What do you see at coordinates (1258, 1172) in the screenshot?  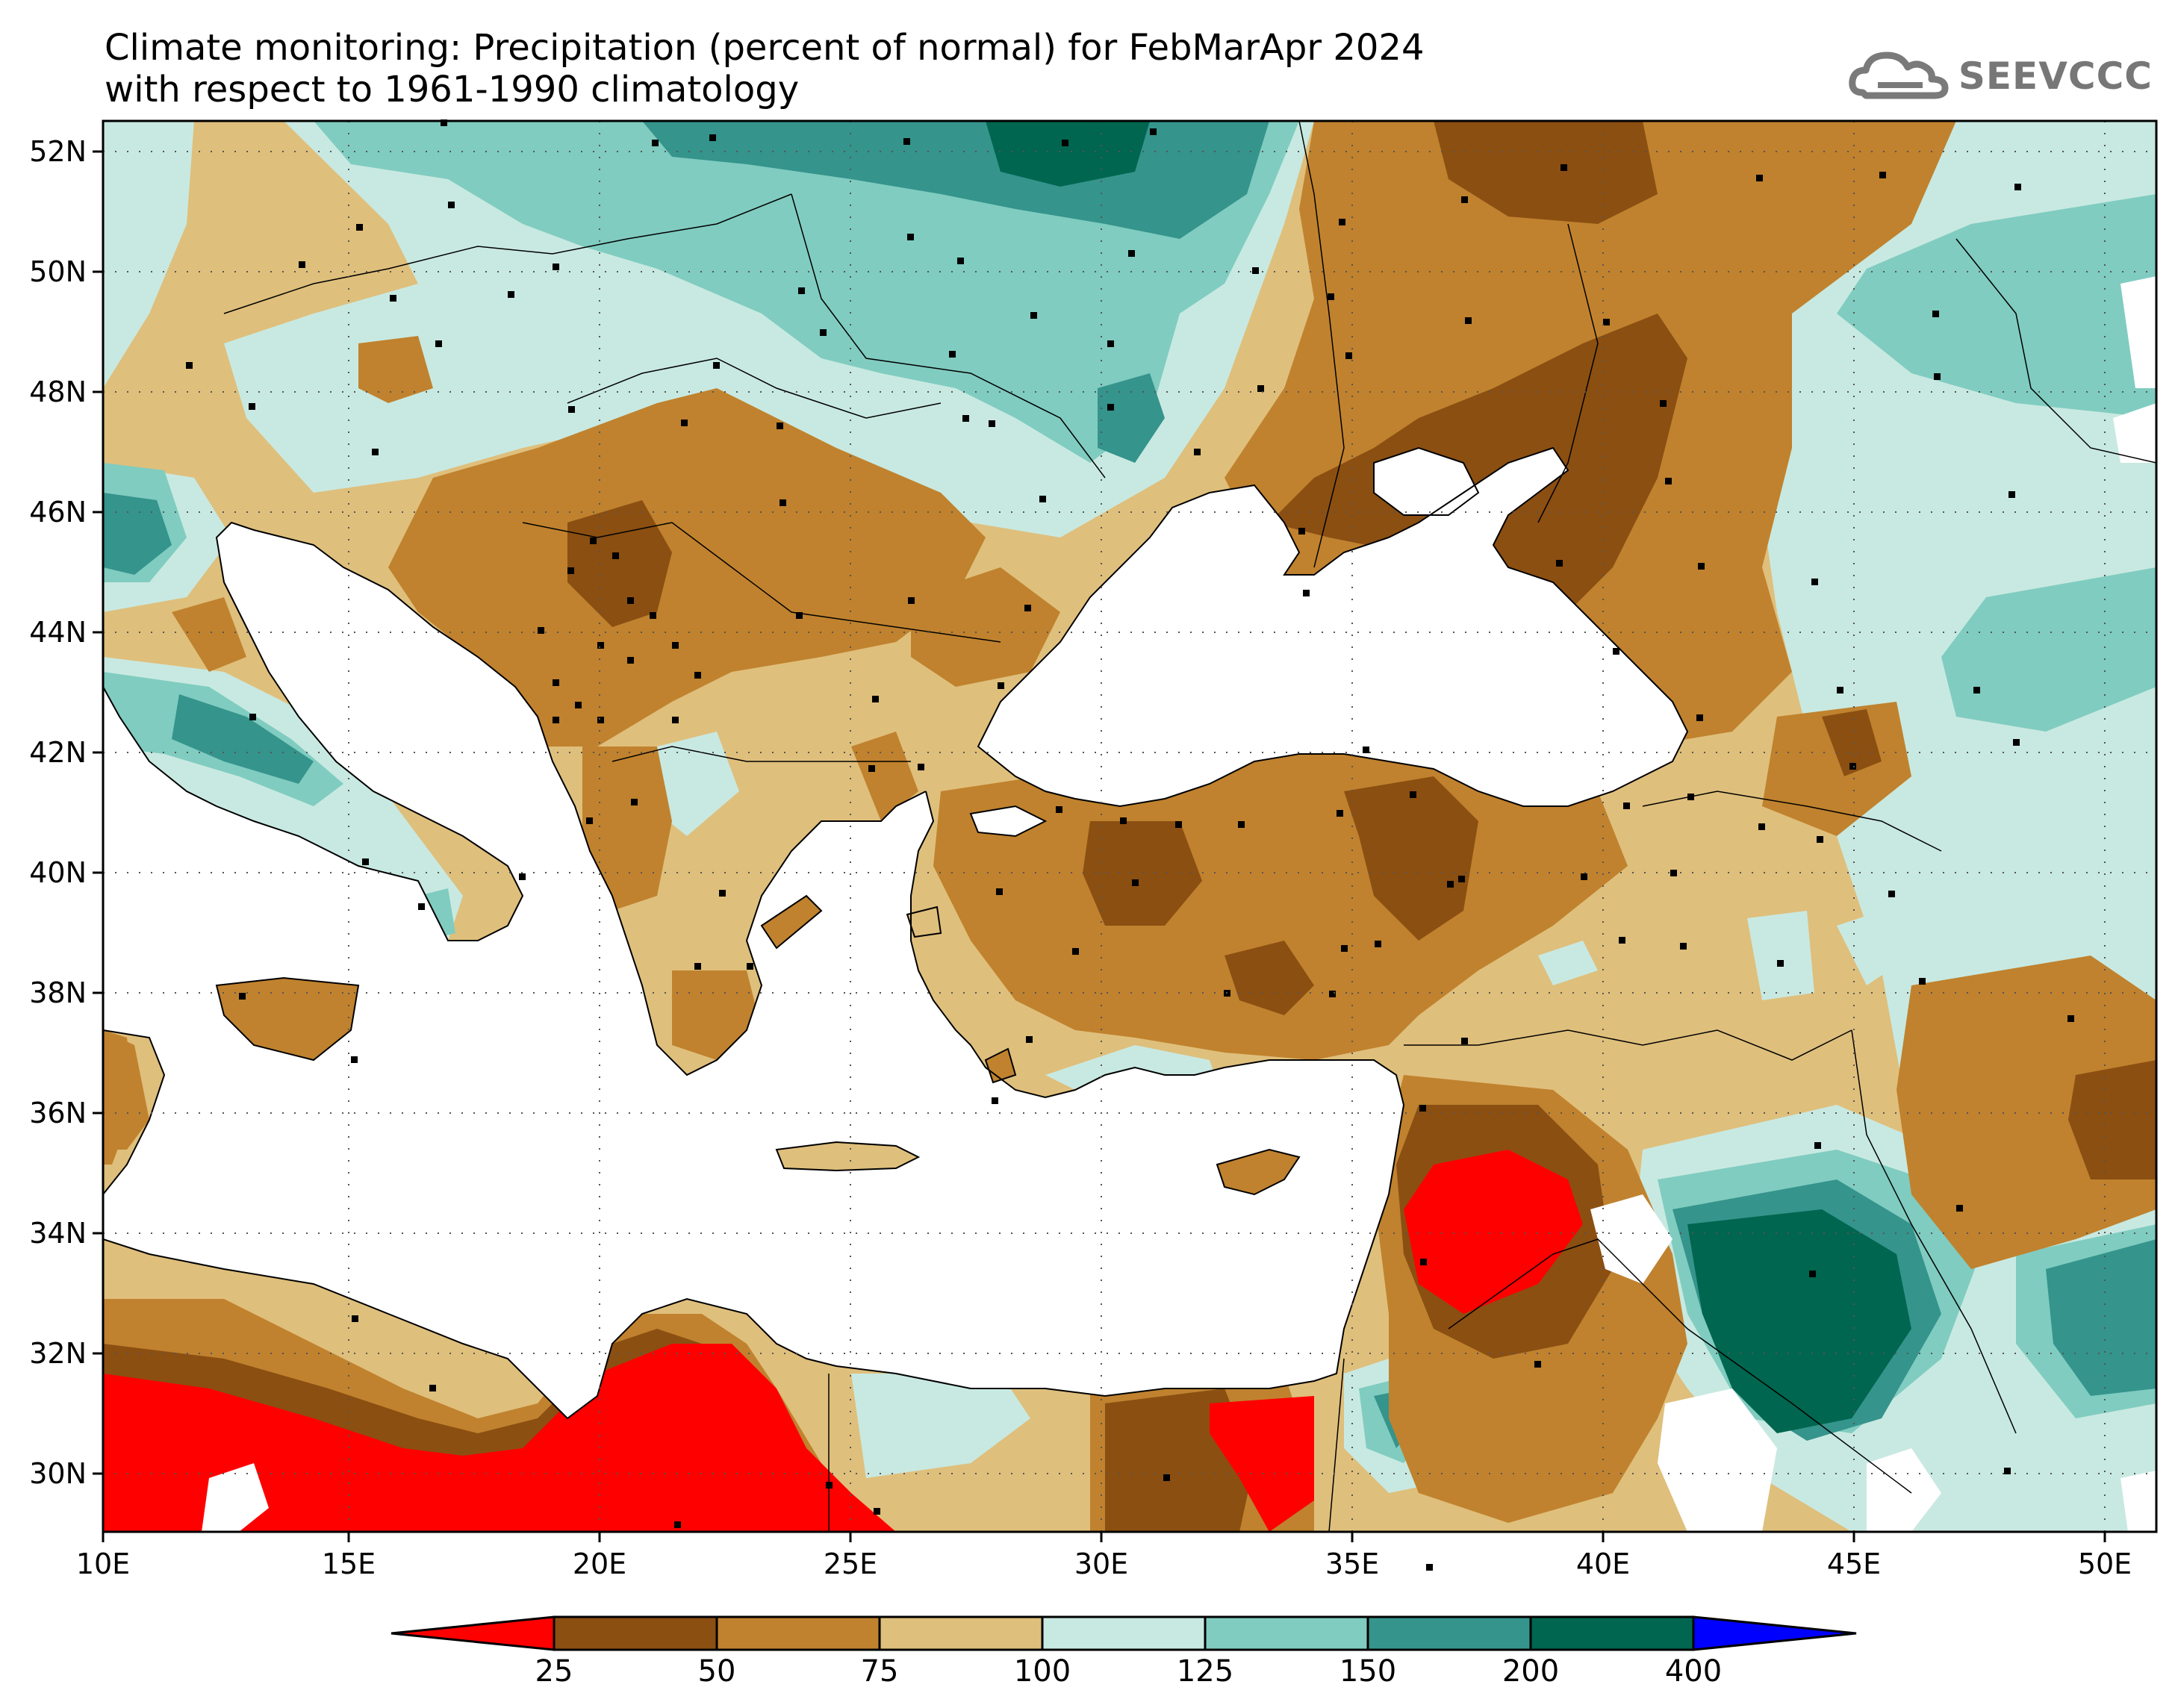 I see `cyprus` at bounding box center [1258, 1172].